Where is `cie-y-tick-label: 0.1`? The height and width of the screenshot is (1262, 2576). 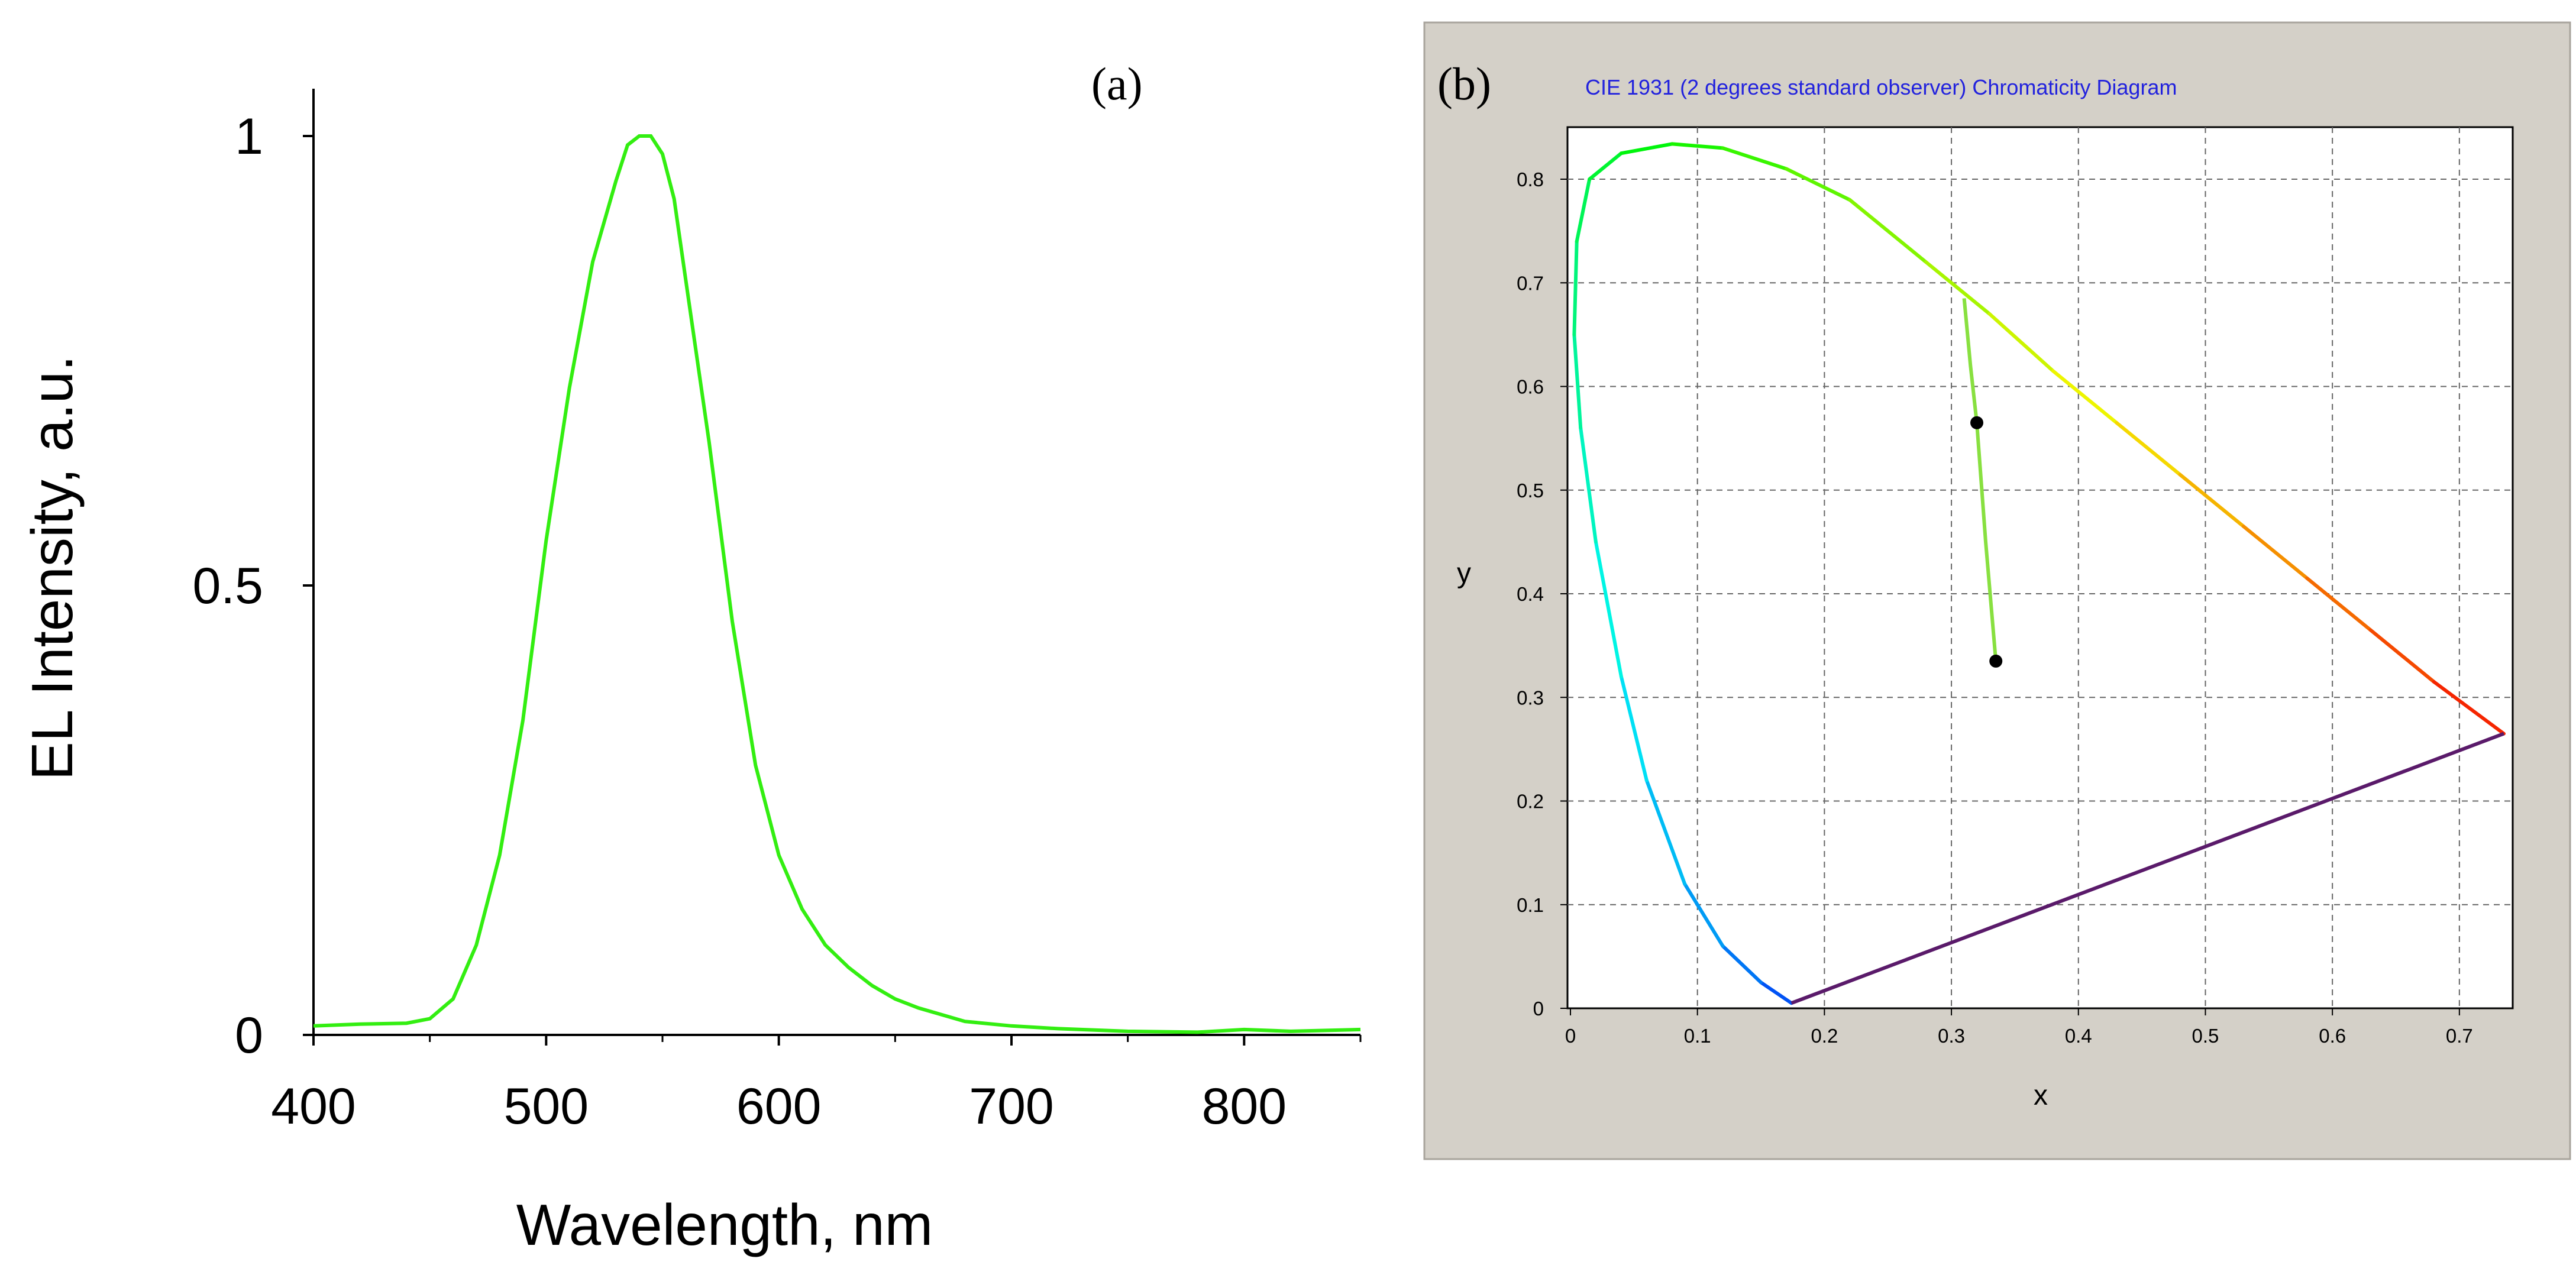 cie-y-tick-label: 0.1 is located at coordinates (1530, 905).